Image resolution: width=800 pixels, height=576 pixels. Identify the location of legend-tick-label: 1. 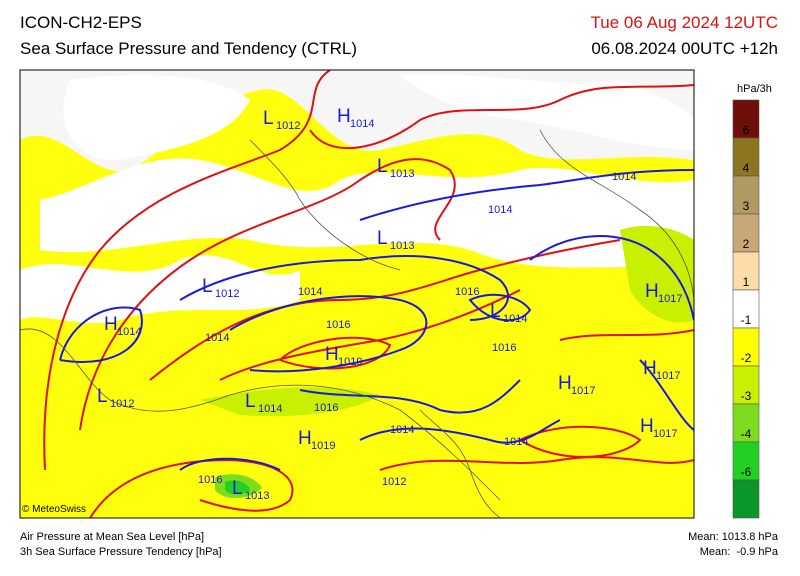
(746, 282).